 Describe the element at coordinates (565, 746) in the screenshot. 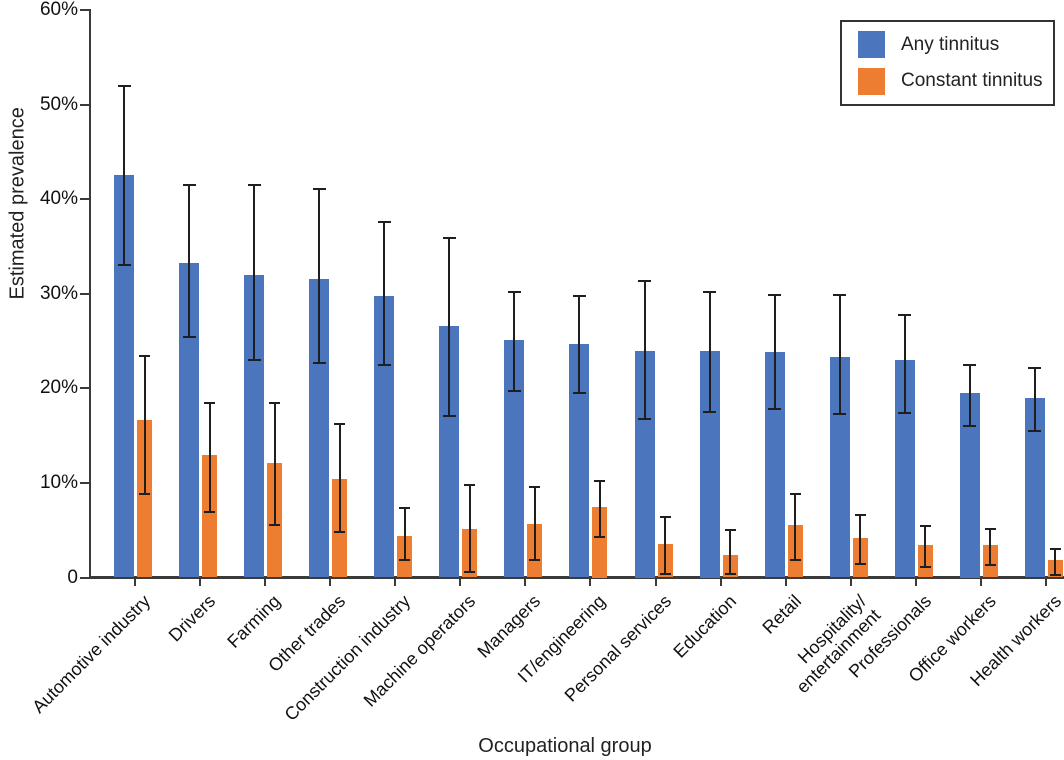

I see `x-axis-title: Occupational group` at that location.